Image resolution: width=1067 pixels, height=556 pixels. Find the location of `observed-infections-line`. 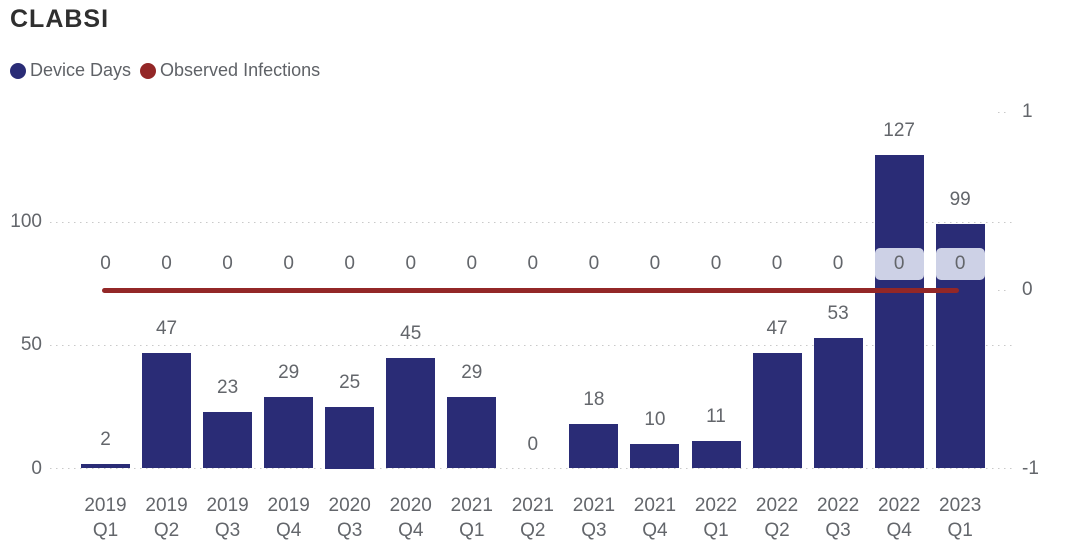

observed-infections-line is located at coordinates (530, 290).